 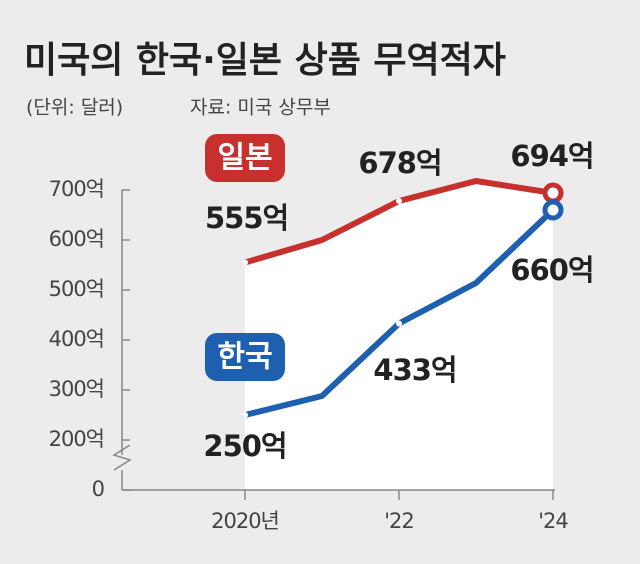 I want to click on value-label: 555억, so click(x=246, y=218).